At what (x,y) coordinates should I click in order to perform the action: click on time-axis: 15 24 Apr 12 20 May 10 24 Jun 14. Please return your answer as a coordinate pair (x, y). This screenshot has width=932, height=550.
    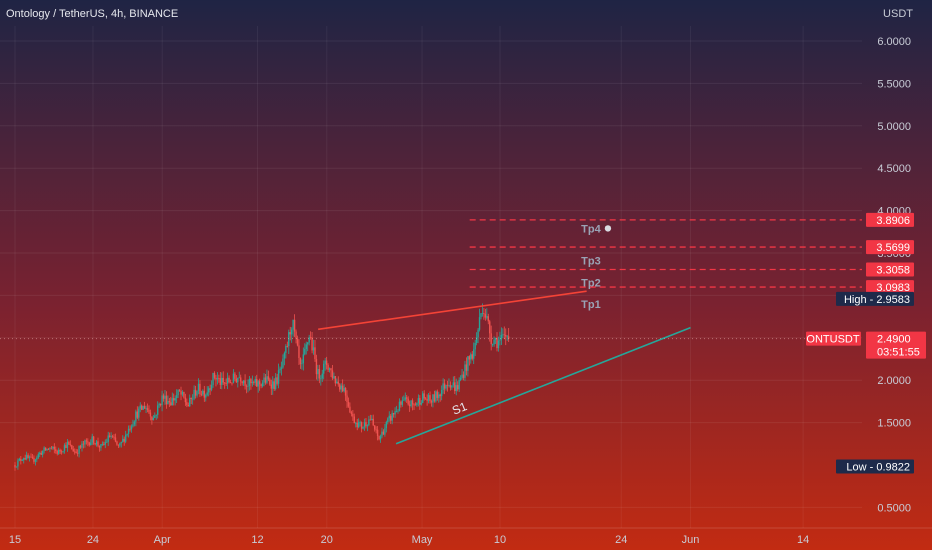
    Looking at the image, I should click on (409, 540).